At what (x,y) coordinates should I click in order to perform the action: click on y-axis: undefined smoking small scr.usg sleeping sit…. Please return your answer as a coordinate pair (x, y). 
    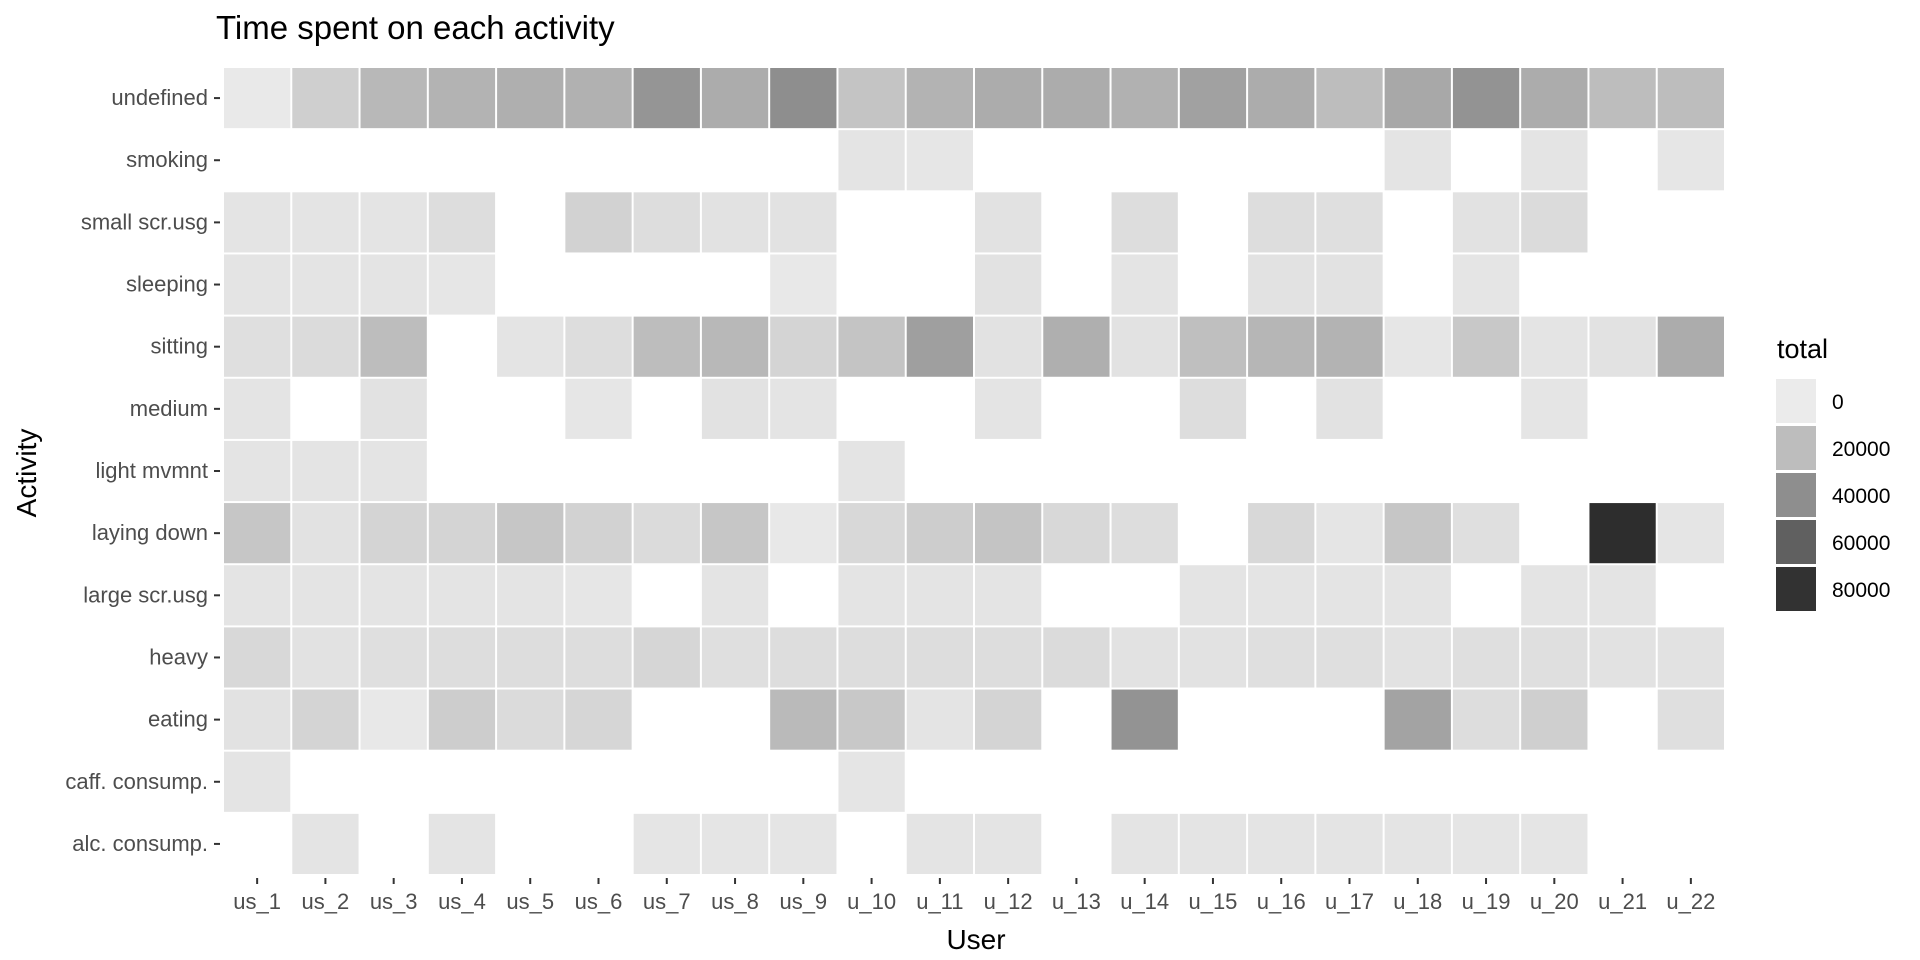
    Looking at the image, I should click on (142, 470).